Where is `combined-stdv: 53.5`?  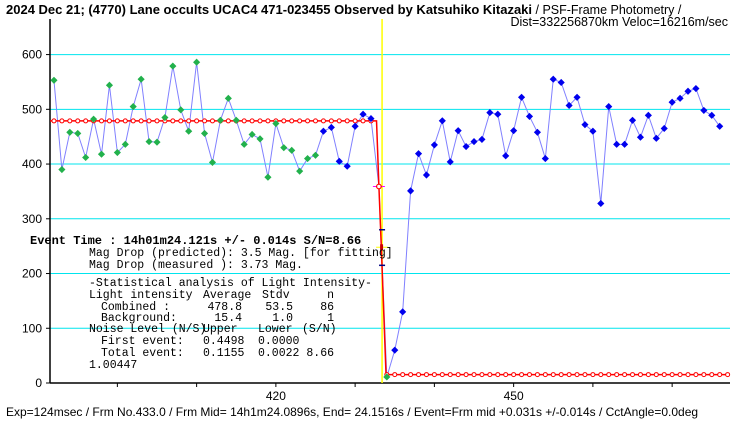 combined-stdv: 53.5 is located at coordinates (279, 307).